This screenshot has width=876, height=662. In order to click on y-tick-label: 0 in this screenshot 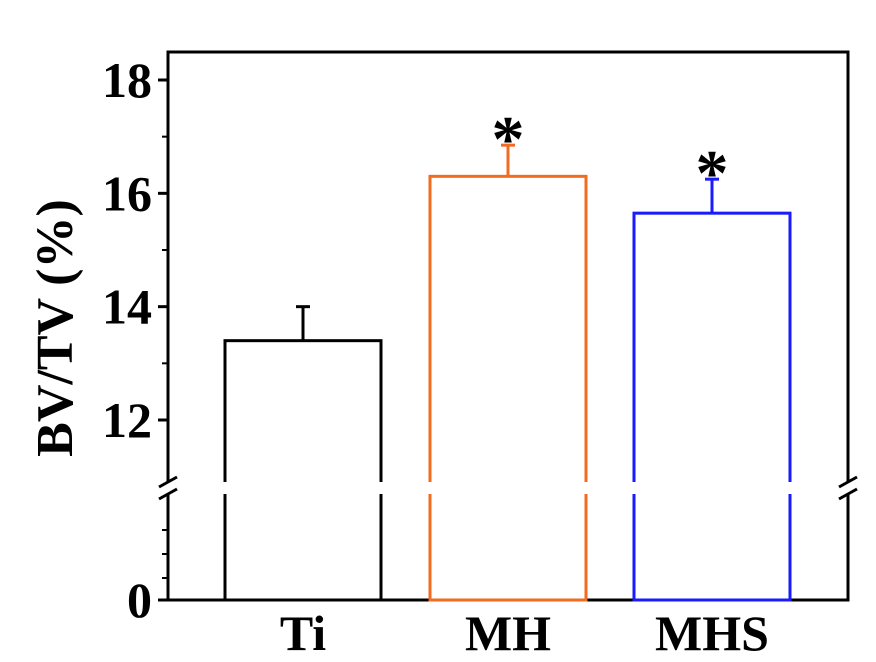, I will do `click(139, 600)`.